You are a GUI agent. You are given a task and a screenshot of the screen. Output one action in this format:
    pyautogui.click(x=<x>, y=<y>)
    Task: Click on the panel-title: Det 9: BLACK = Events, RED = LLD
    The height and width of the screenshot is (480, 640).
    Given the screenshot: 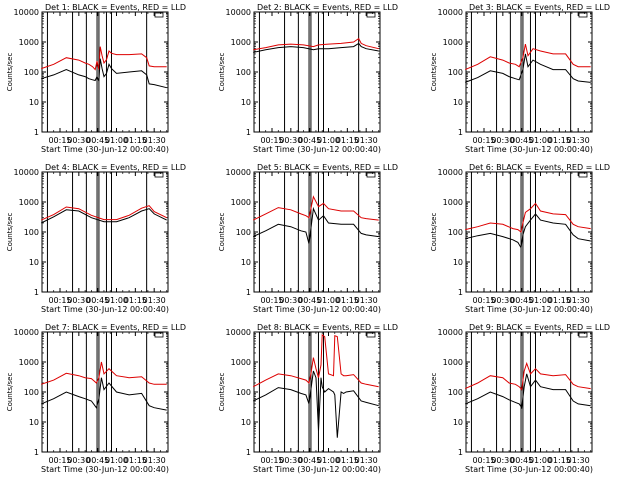 What is the action you would take?
    pyautogui.click(x=539, y=327)
    